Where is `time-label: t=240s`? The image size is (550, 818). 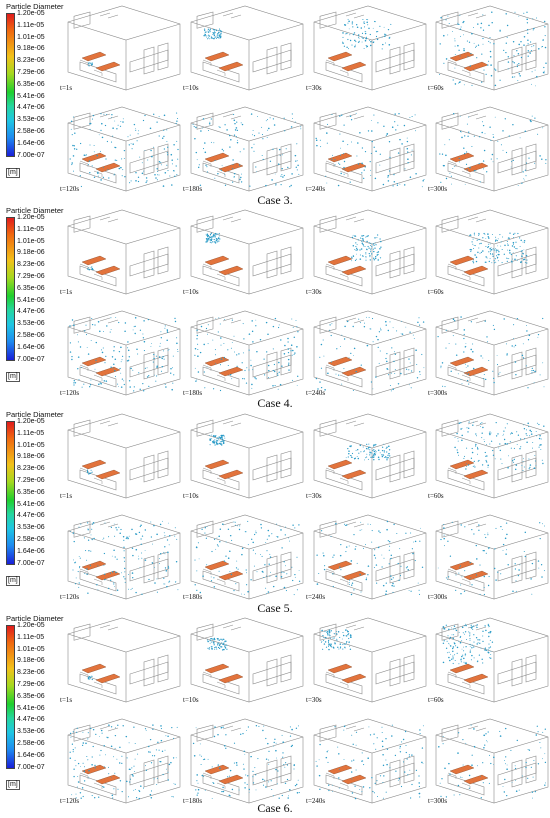
time-label: t=240s is located at coordinates (316, 189).